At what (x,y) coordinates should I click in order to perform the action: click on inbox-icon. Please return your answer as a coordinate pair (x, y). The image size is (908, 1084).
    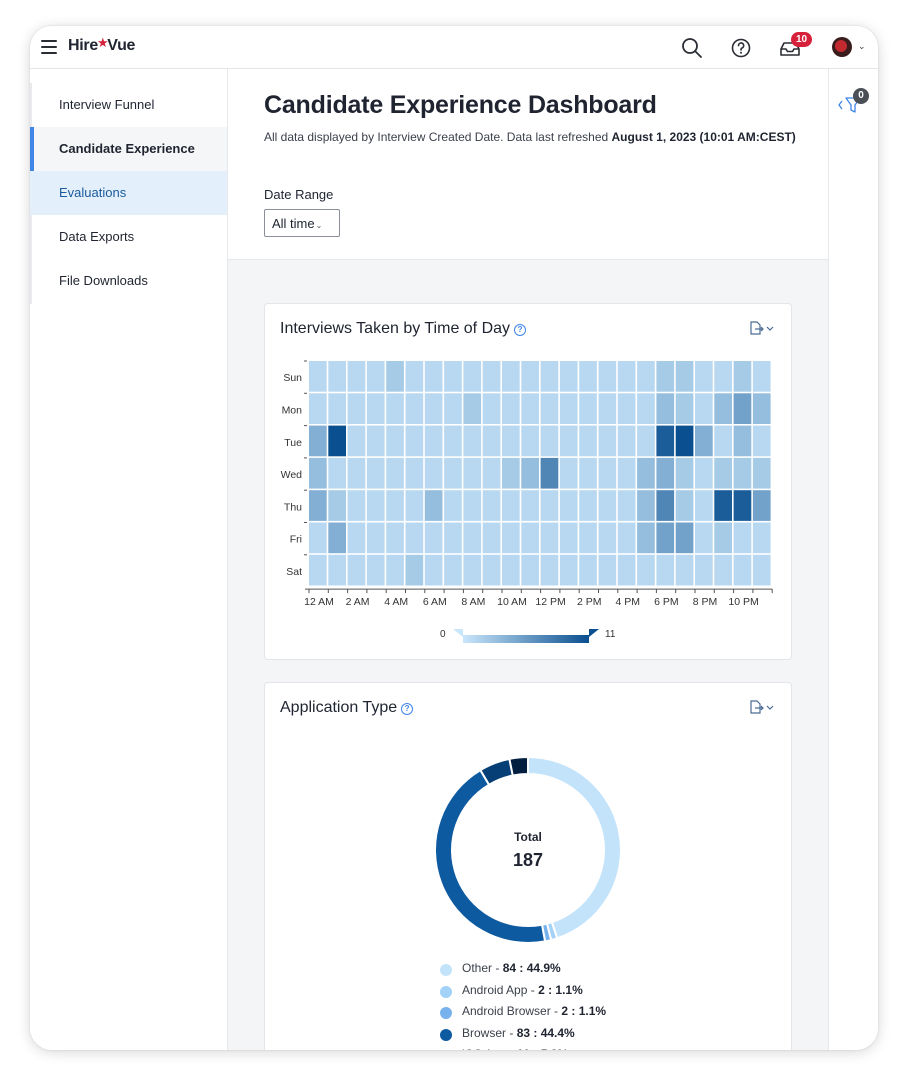
    Looking at the image, I should click on (790, 48).